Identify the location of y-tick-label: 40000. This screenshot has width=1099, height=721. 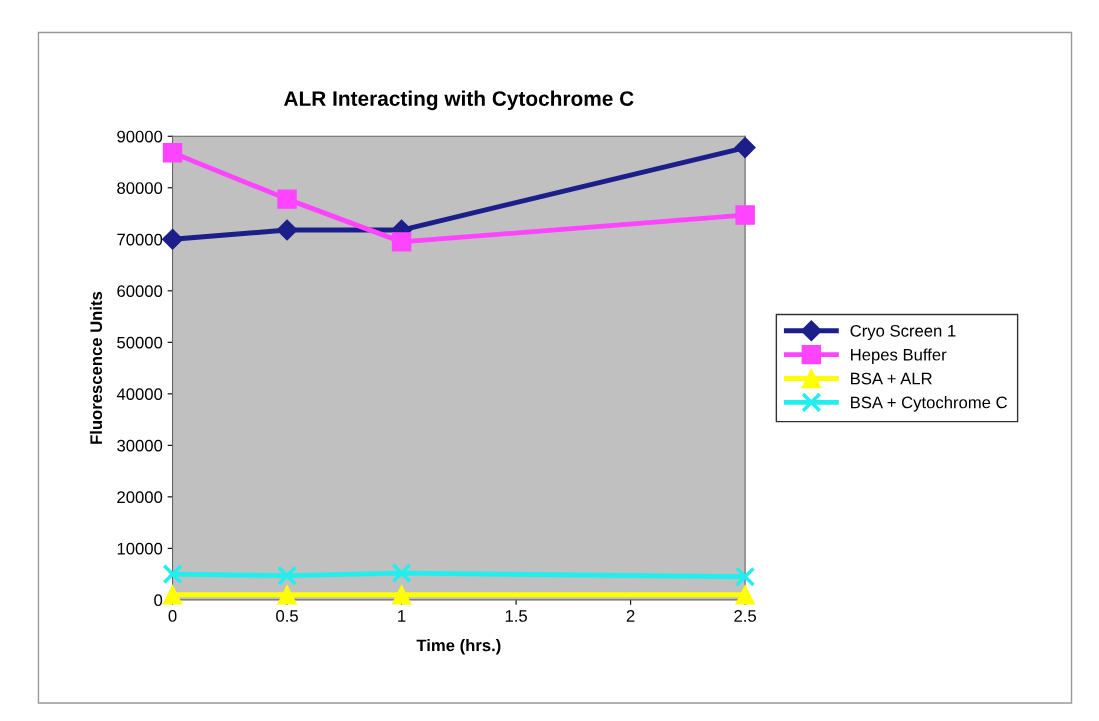
(139, 394).